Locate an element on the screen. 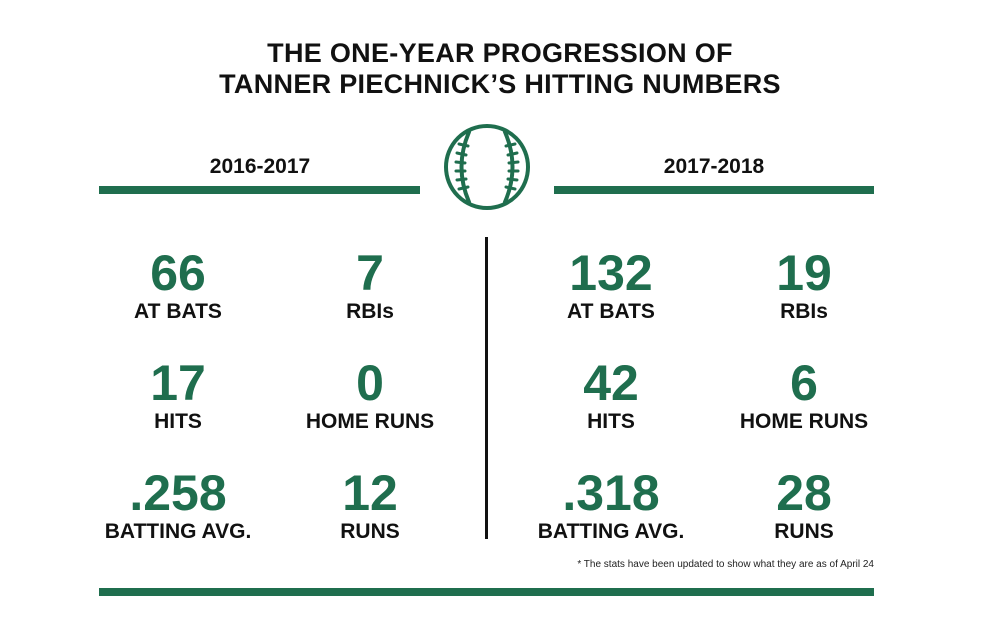 The image size is (1000, 636). stat-hits-2016: 17 HITS is located at coordinates (178, 395).